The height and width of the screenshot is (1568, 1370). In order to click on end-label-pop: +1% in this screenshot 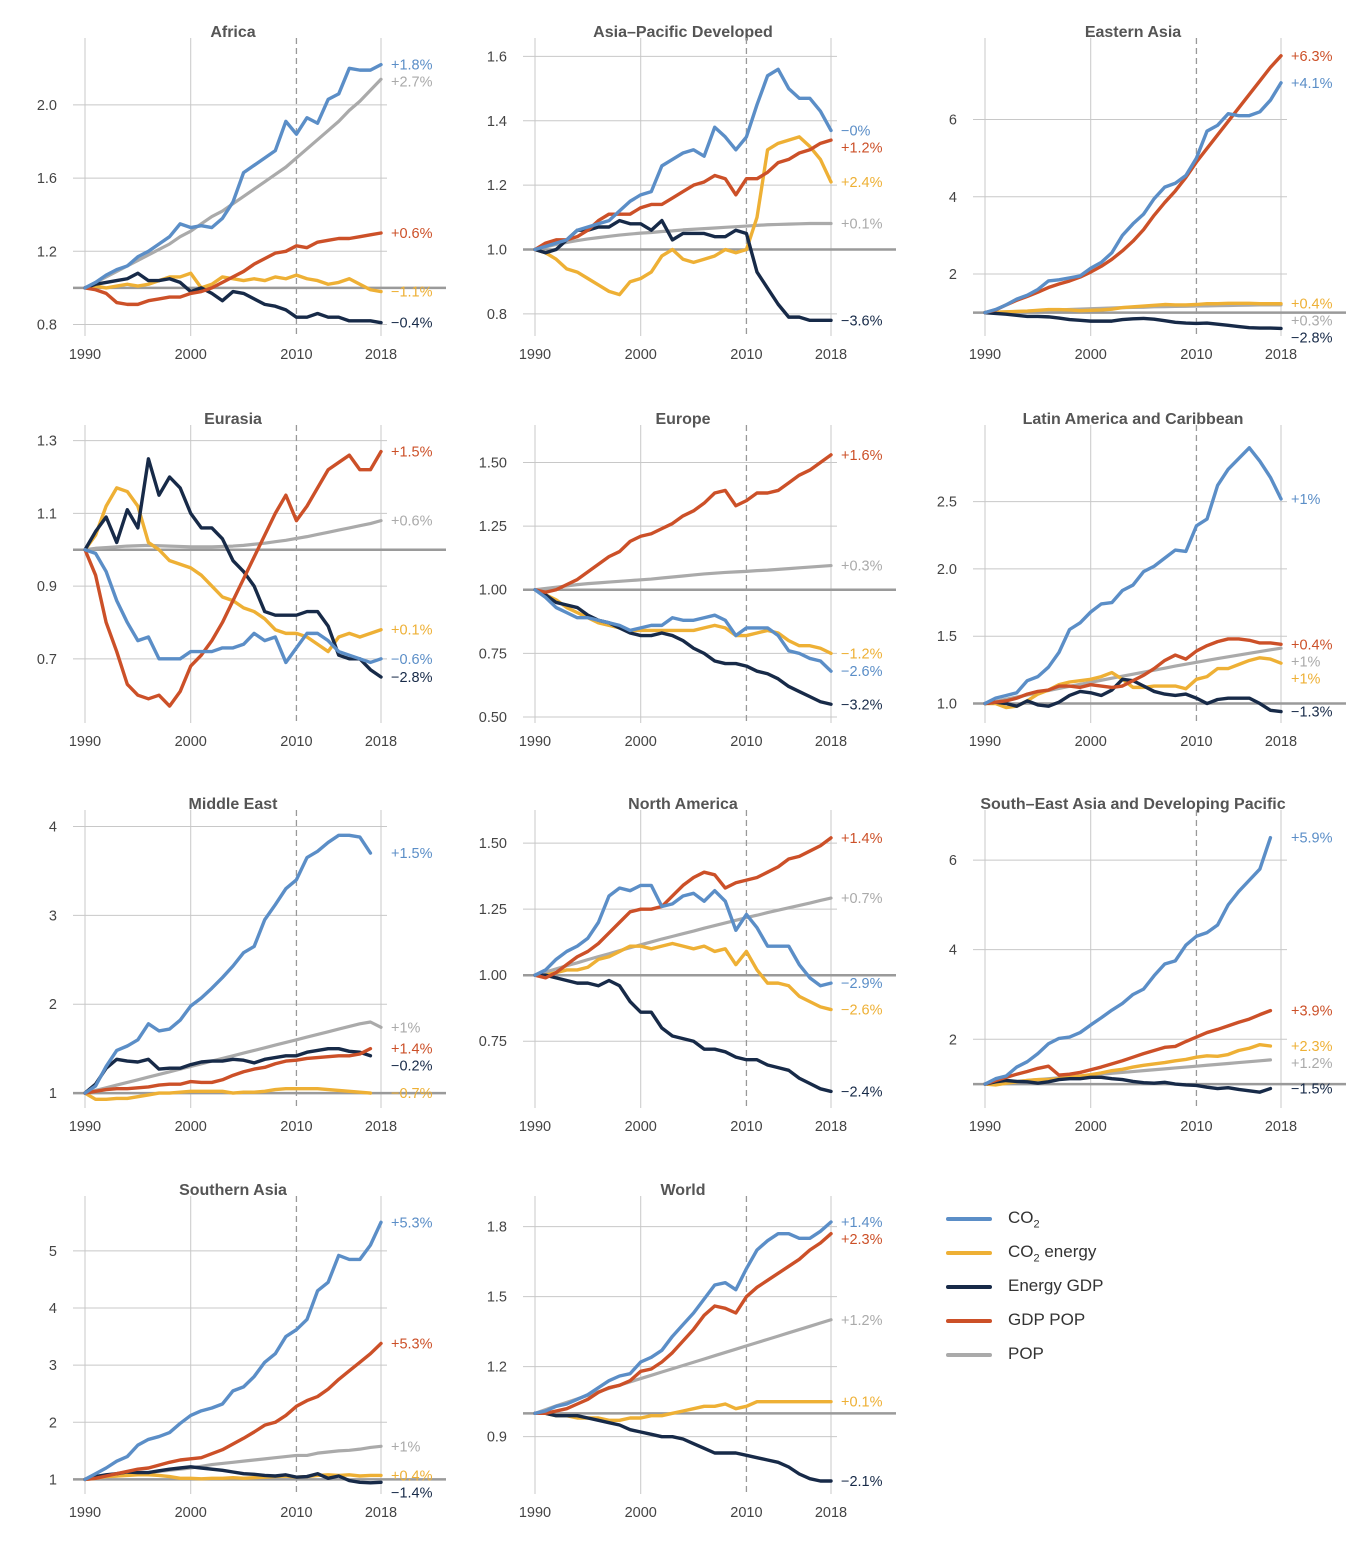, I will do `click(406, 1028)`.